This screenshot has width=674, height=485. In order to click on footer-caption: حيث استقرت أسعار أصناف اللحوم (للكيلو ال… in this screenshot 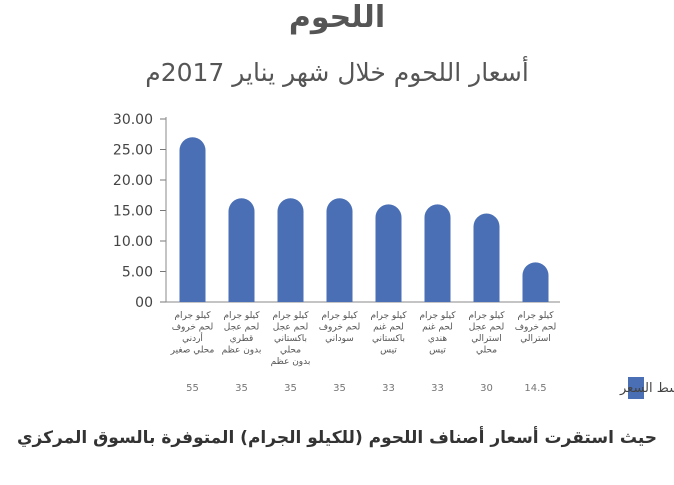, I will do `click(337, 438)`.